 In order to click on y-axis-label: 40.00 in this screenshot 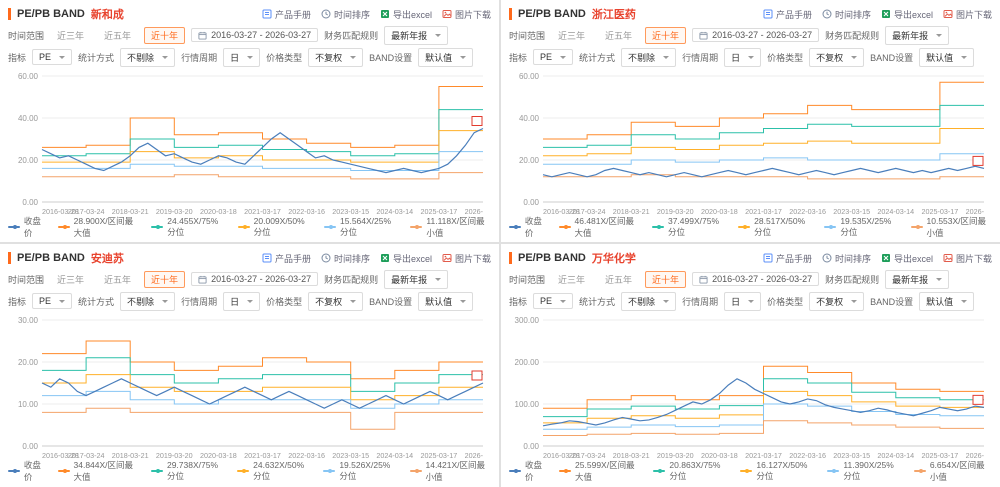, I will do `click(28, 118)`.